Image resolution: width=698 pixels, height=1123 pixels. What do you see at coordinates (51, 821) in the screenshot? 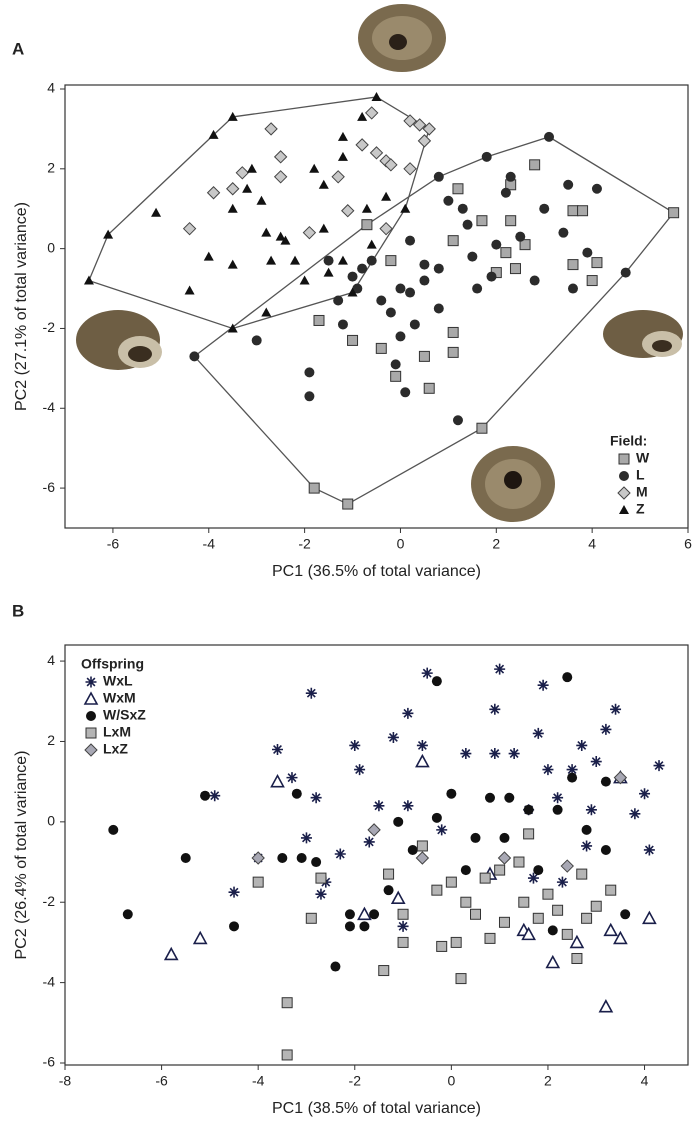
I see `y-tick-label: 0` at bounding box center [51, 821].